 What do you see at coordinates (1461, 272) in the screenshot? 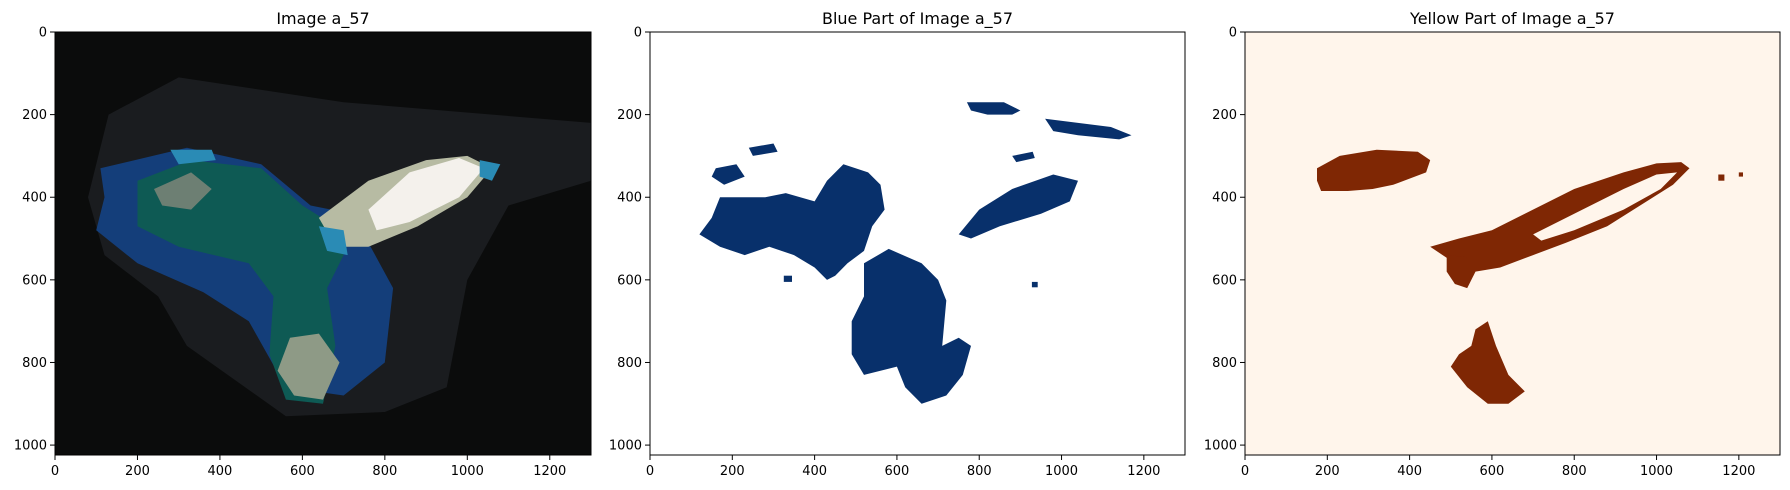
I see `region-drip` at bounding box center [1461, 272].